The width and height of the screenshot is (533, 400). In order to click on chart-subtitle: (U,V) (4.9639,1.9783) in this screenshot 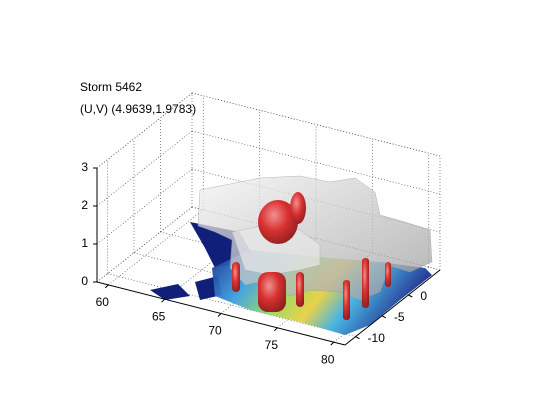, I will do `click(138, 109)`.